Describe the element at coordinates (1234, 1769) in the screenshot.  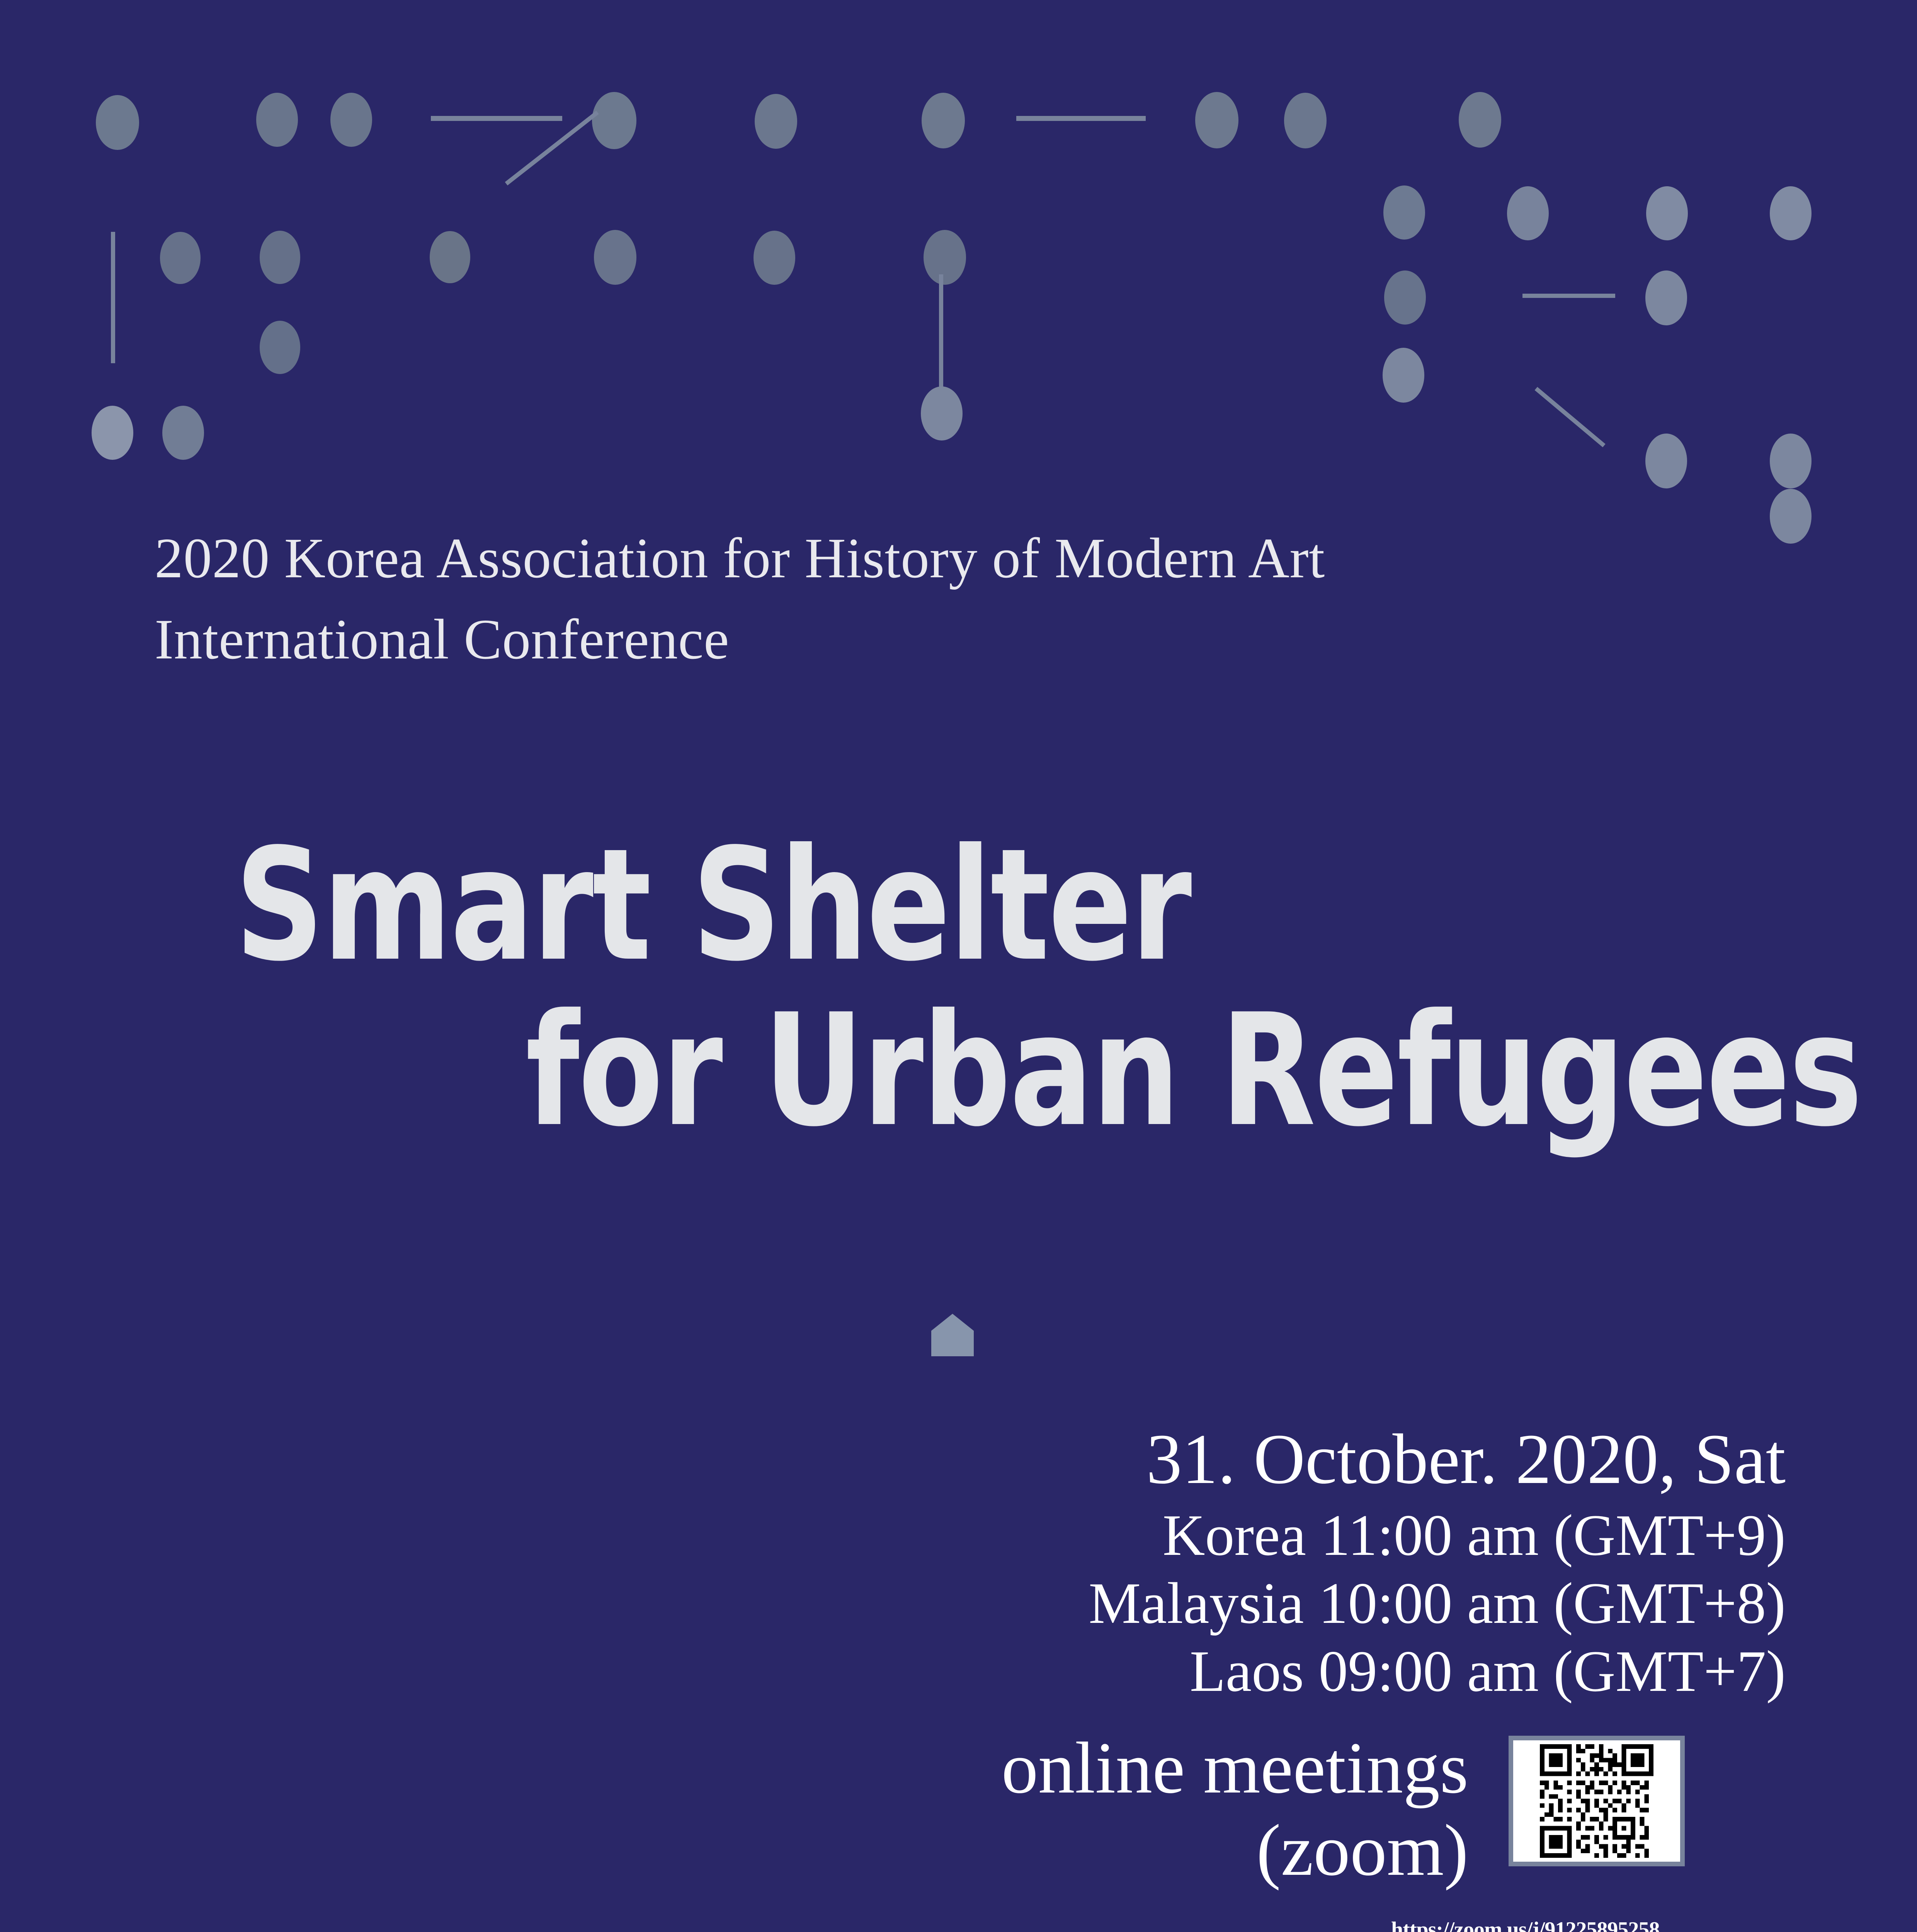
I see `meeting-mode-line1: online meetings` at that location.